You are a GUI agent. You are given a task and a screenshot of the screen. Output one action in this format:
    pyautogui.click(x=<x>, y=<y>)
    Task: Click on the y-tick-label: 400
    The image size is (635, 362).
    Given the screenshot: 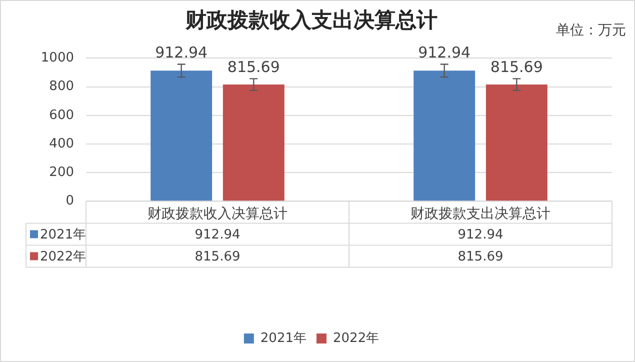 What is the action you would take?
    pyautogui.click(x=61, y=144)
    